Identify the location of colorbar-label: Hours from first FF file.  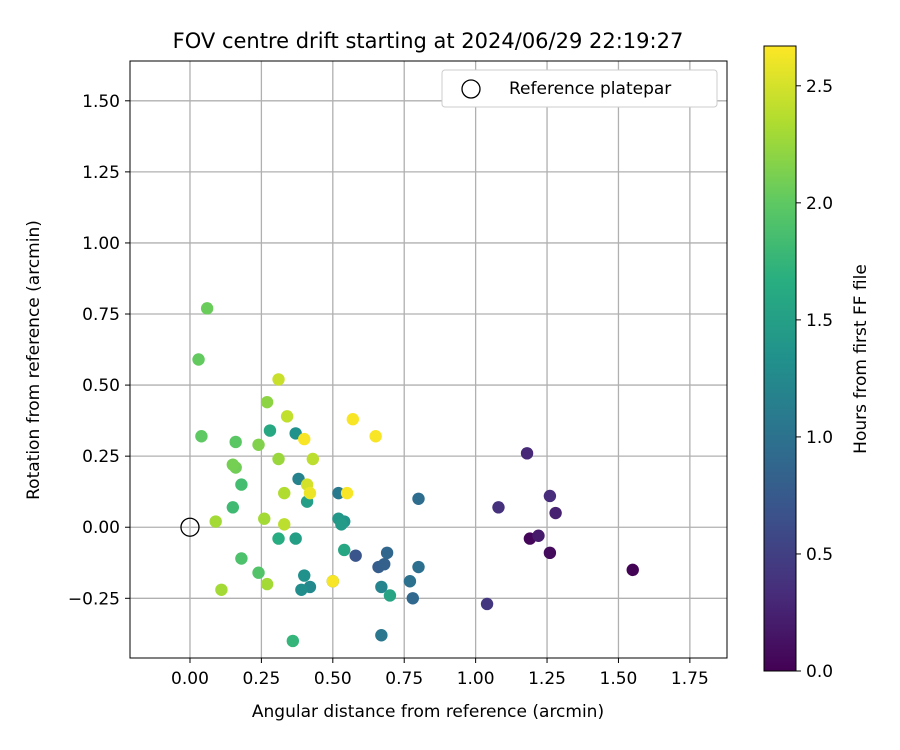
(861, 359).